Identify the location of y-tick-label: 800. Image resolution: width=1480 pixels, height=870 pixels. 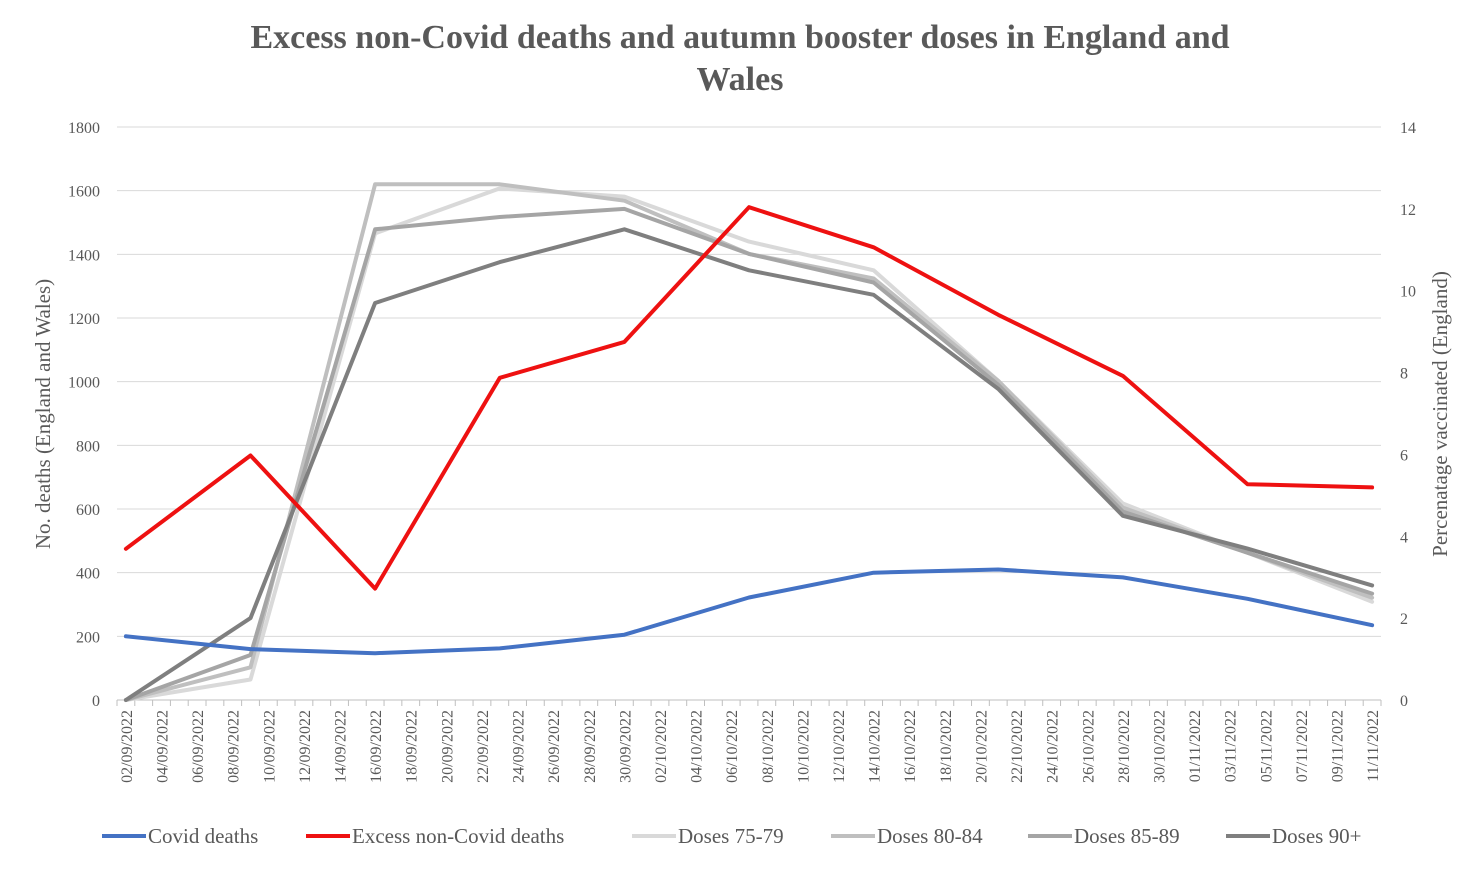
(88, 446).